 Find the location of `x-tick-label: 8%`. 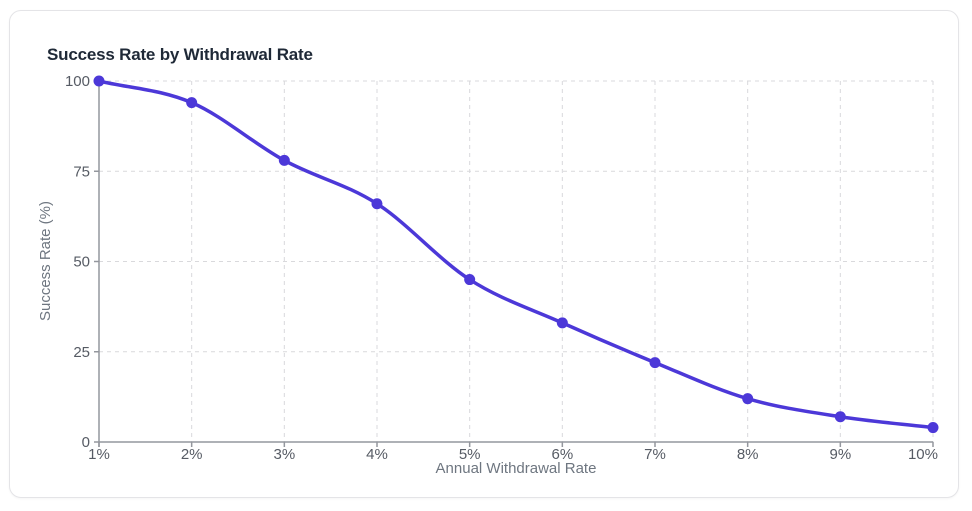

x-tick-label: 8% is located at coordinates (748, 454).